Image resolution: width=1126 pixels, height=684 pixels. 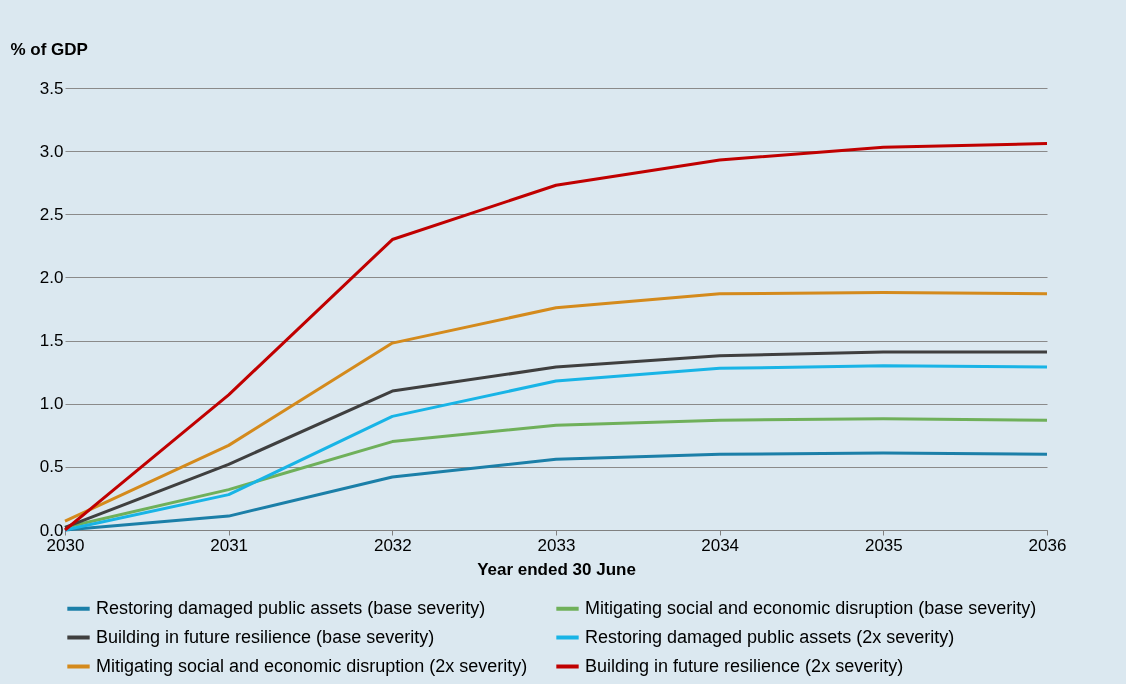 What do you see at coordinates (1047, 545) in the screenshot?
I see `x-tick-label: 2036` at bounding box center [1047, 545].